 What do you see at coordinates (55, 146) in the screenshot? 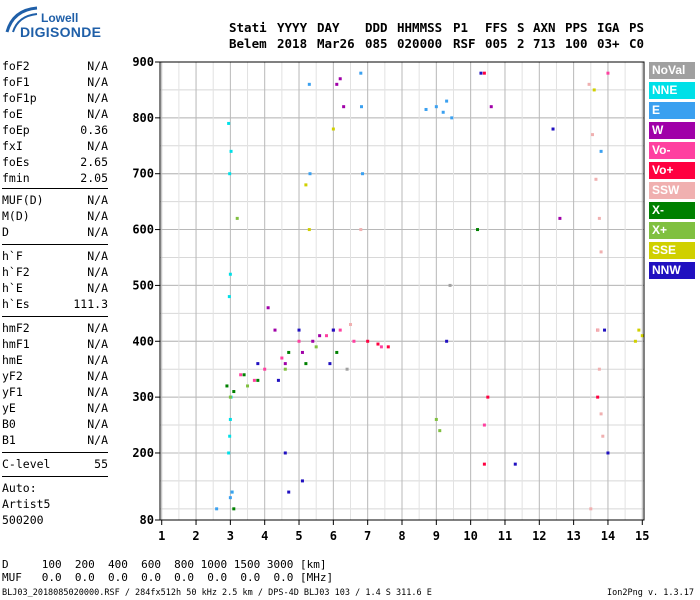
I see `param-row: fxI N/A` at bounding box center [55, 146].